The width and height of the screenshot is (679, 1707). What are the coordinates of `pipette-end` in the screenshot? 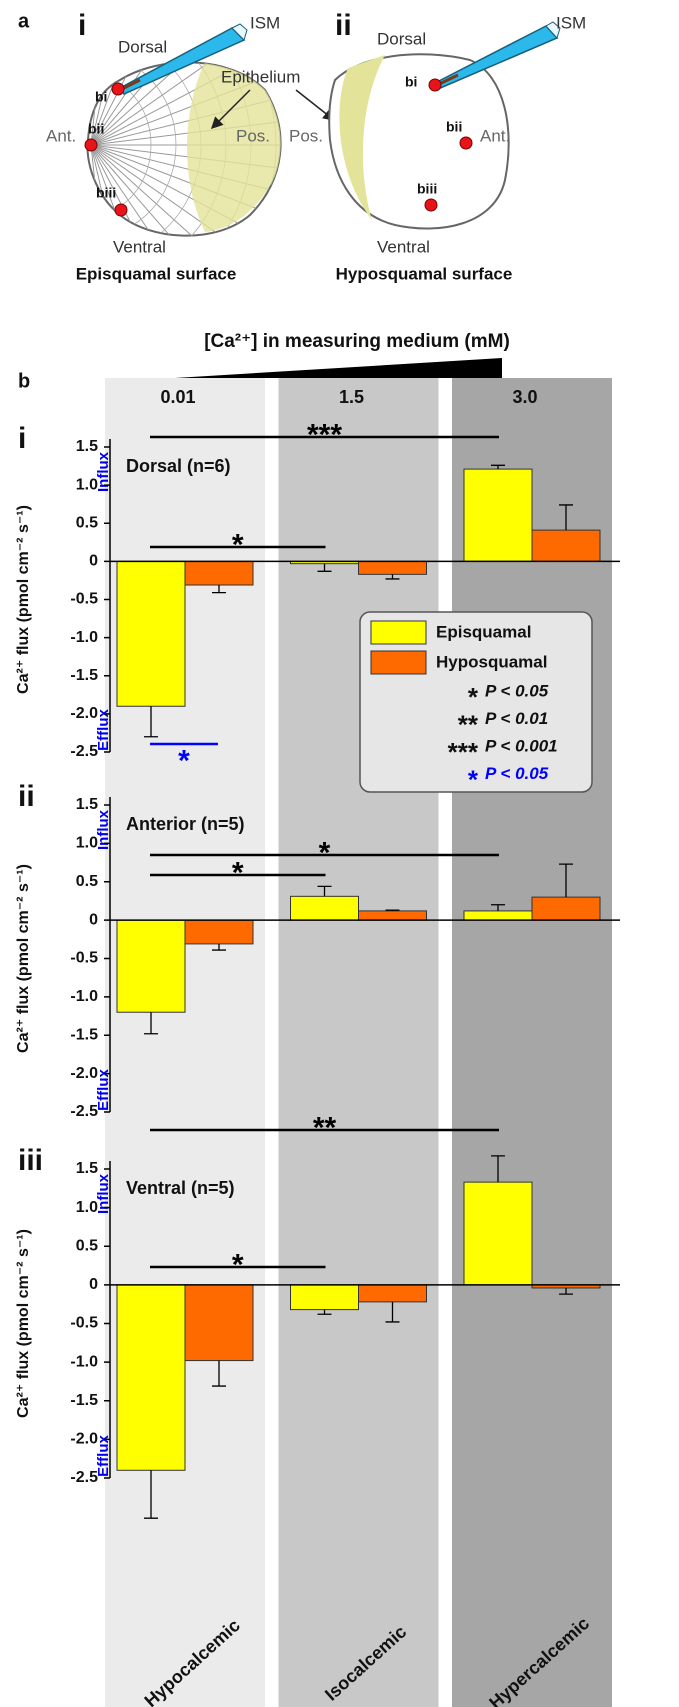 It's located at (239, 32).